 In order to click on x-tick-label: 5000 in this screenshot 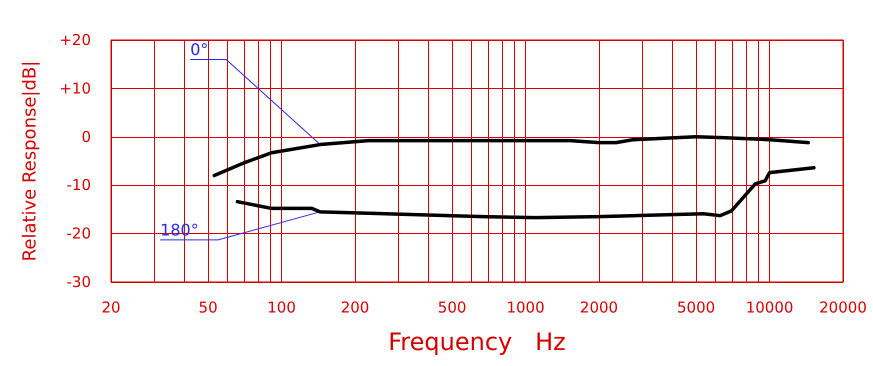, I will do `click(696, 307)`.